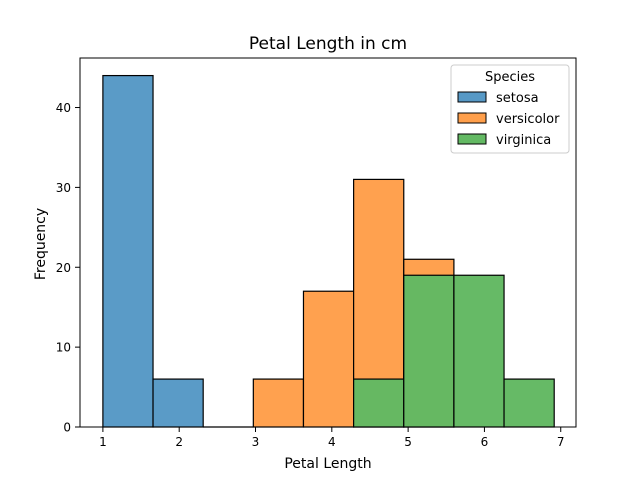 This screenshot has height=480, width=640. Describe the element at coordinates (103, 442) in the screenshot. I see `x-tick-label-1: 1` at that location.